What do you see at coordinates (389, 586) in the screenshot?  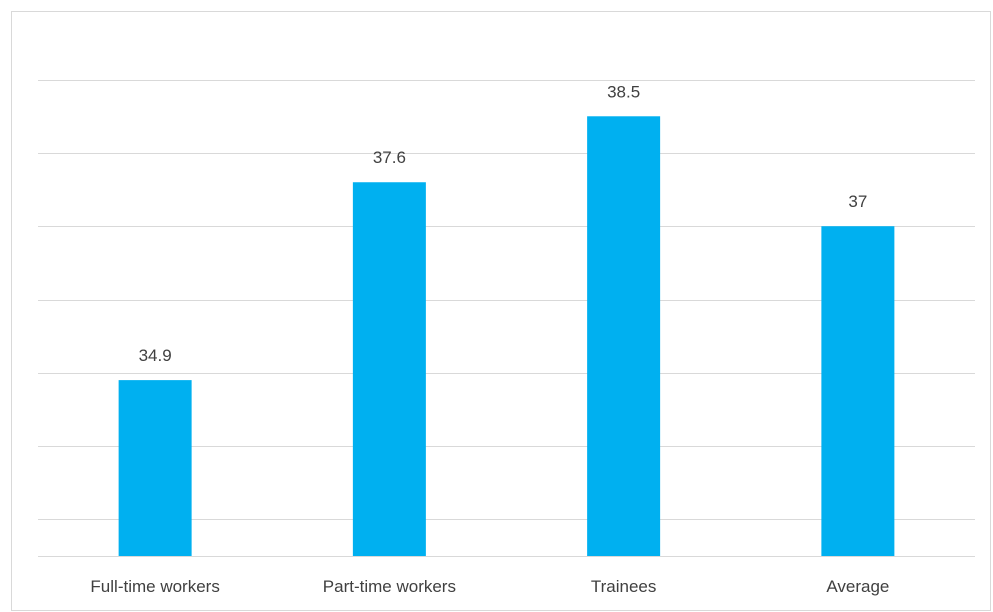 I see `category-tick-label: Part-time workers` at bounding box center [389, 586].